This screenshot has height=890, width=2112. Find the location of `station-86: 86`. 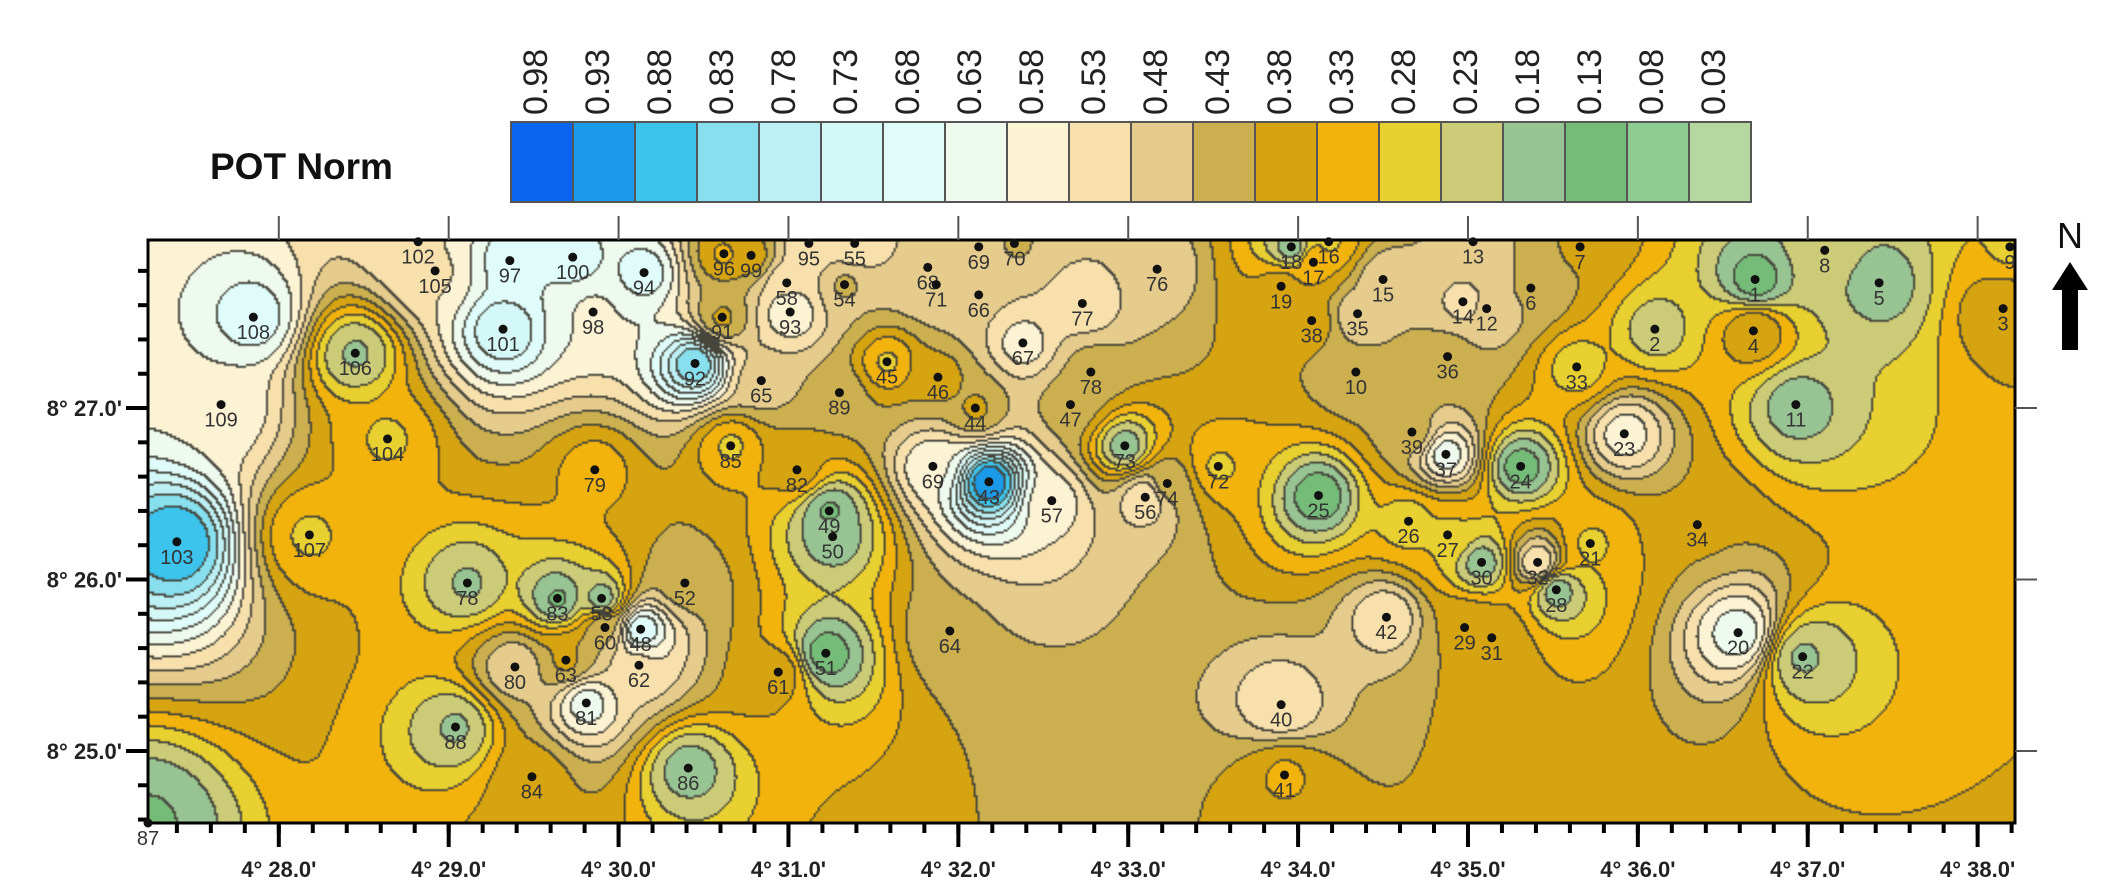

station-86: 86 is located at coordinates (688, 779).